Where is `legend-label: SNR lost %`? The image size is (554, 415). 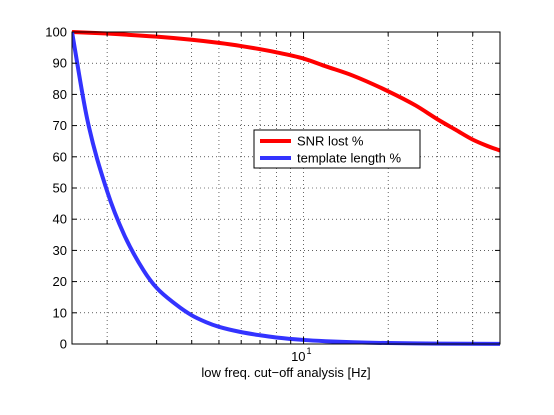 legend-label: SNR lost % is located at coordinates (330, 141).